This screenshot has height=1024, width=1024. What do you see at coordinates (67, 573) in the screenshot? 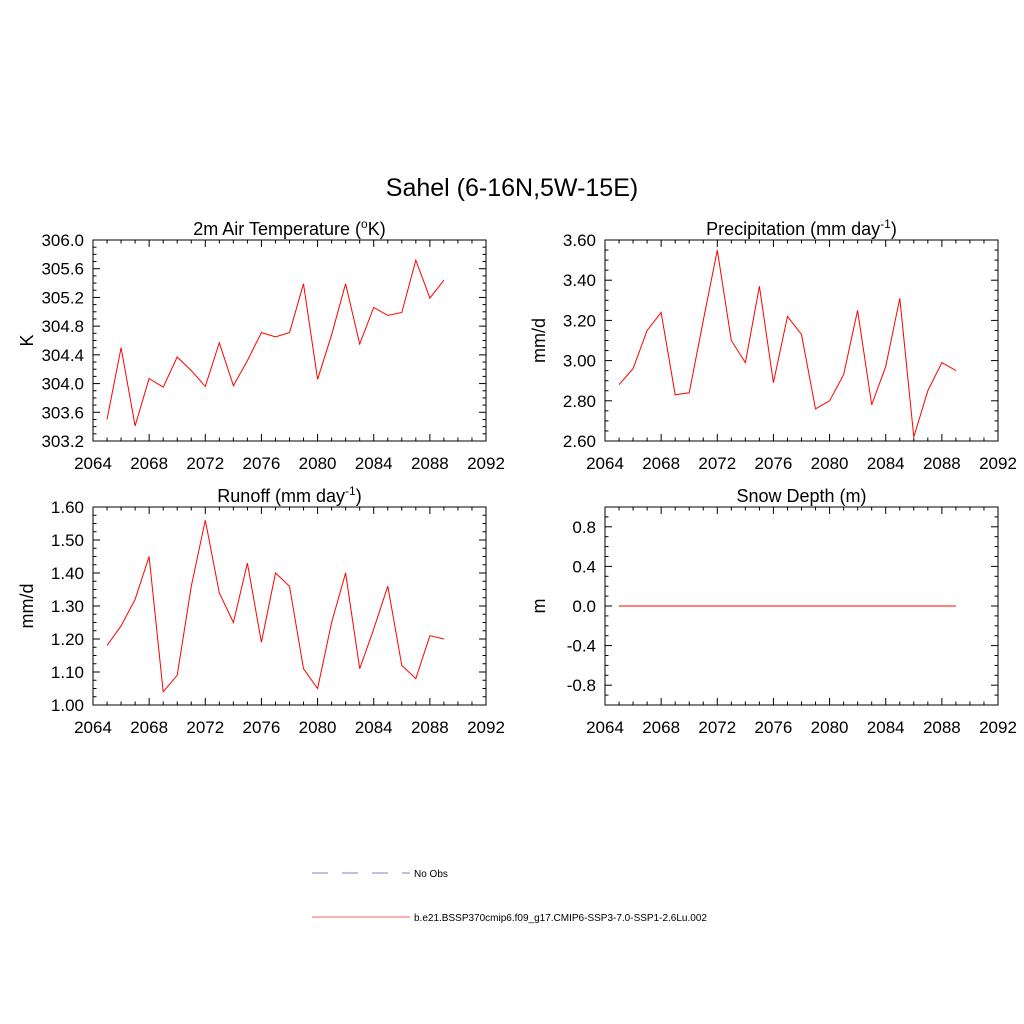
I see `y-tick-label: 1.40` at bounding box center [67, 573].